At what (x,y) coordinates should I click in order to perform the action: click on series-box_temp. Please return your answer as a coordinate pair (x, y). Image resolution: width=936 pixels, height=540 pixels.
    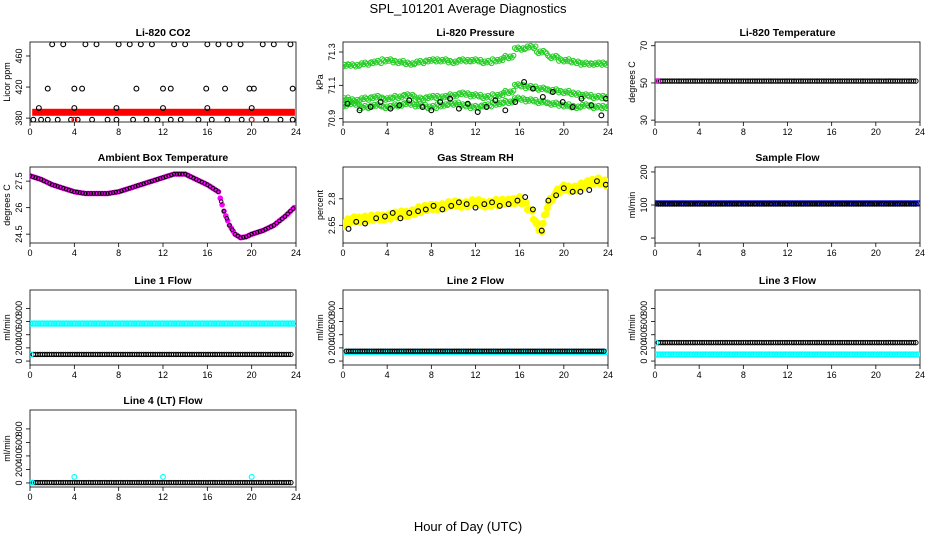
    Looking at the image, I should click on (163, 206).